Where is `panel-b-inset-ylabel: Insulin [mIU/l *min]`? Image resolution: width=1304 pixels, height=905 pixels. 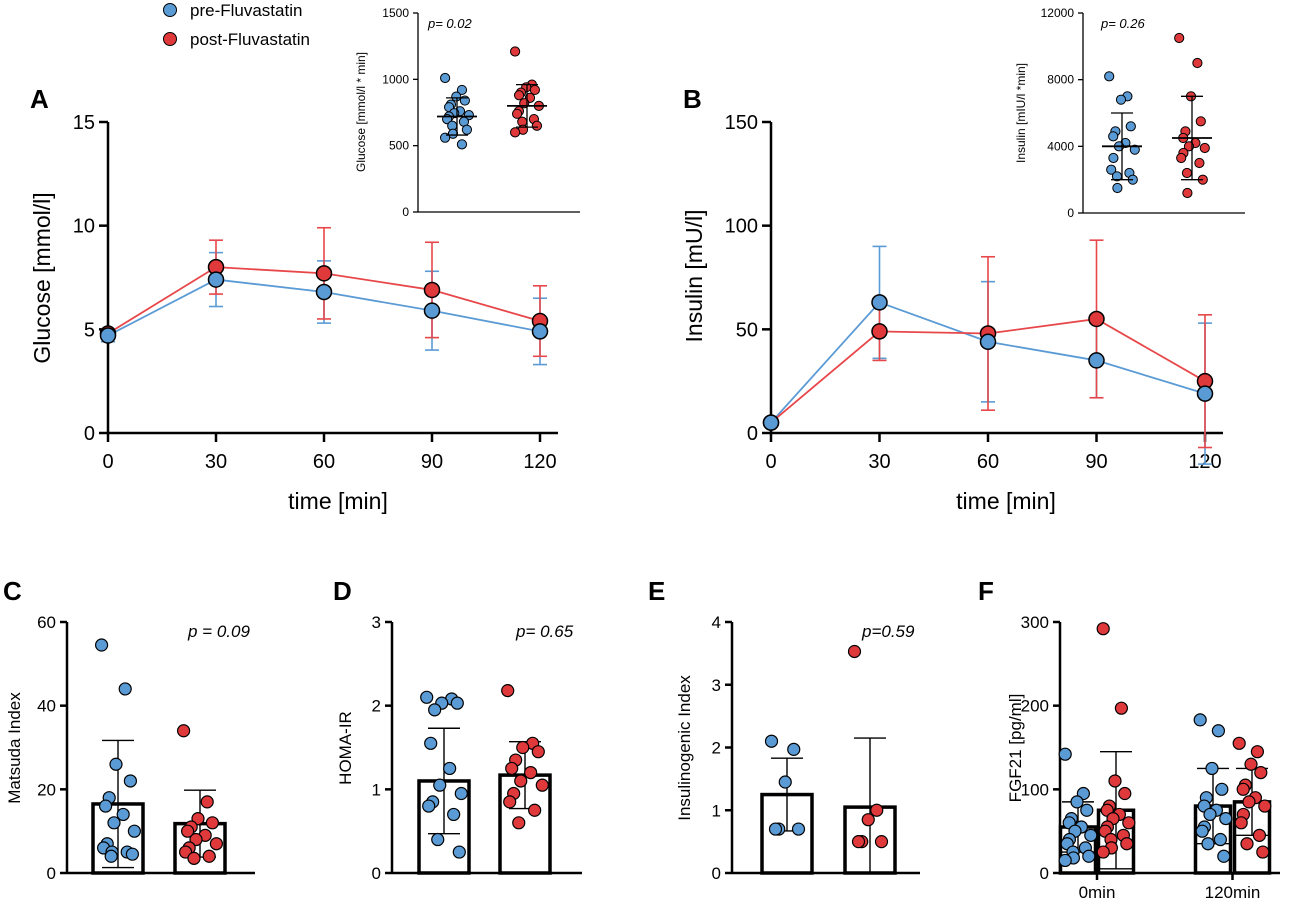 panel-b-inset-ylabel: Insulin [mIU/l *min] is located at coordinates (1021, 113).